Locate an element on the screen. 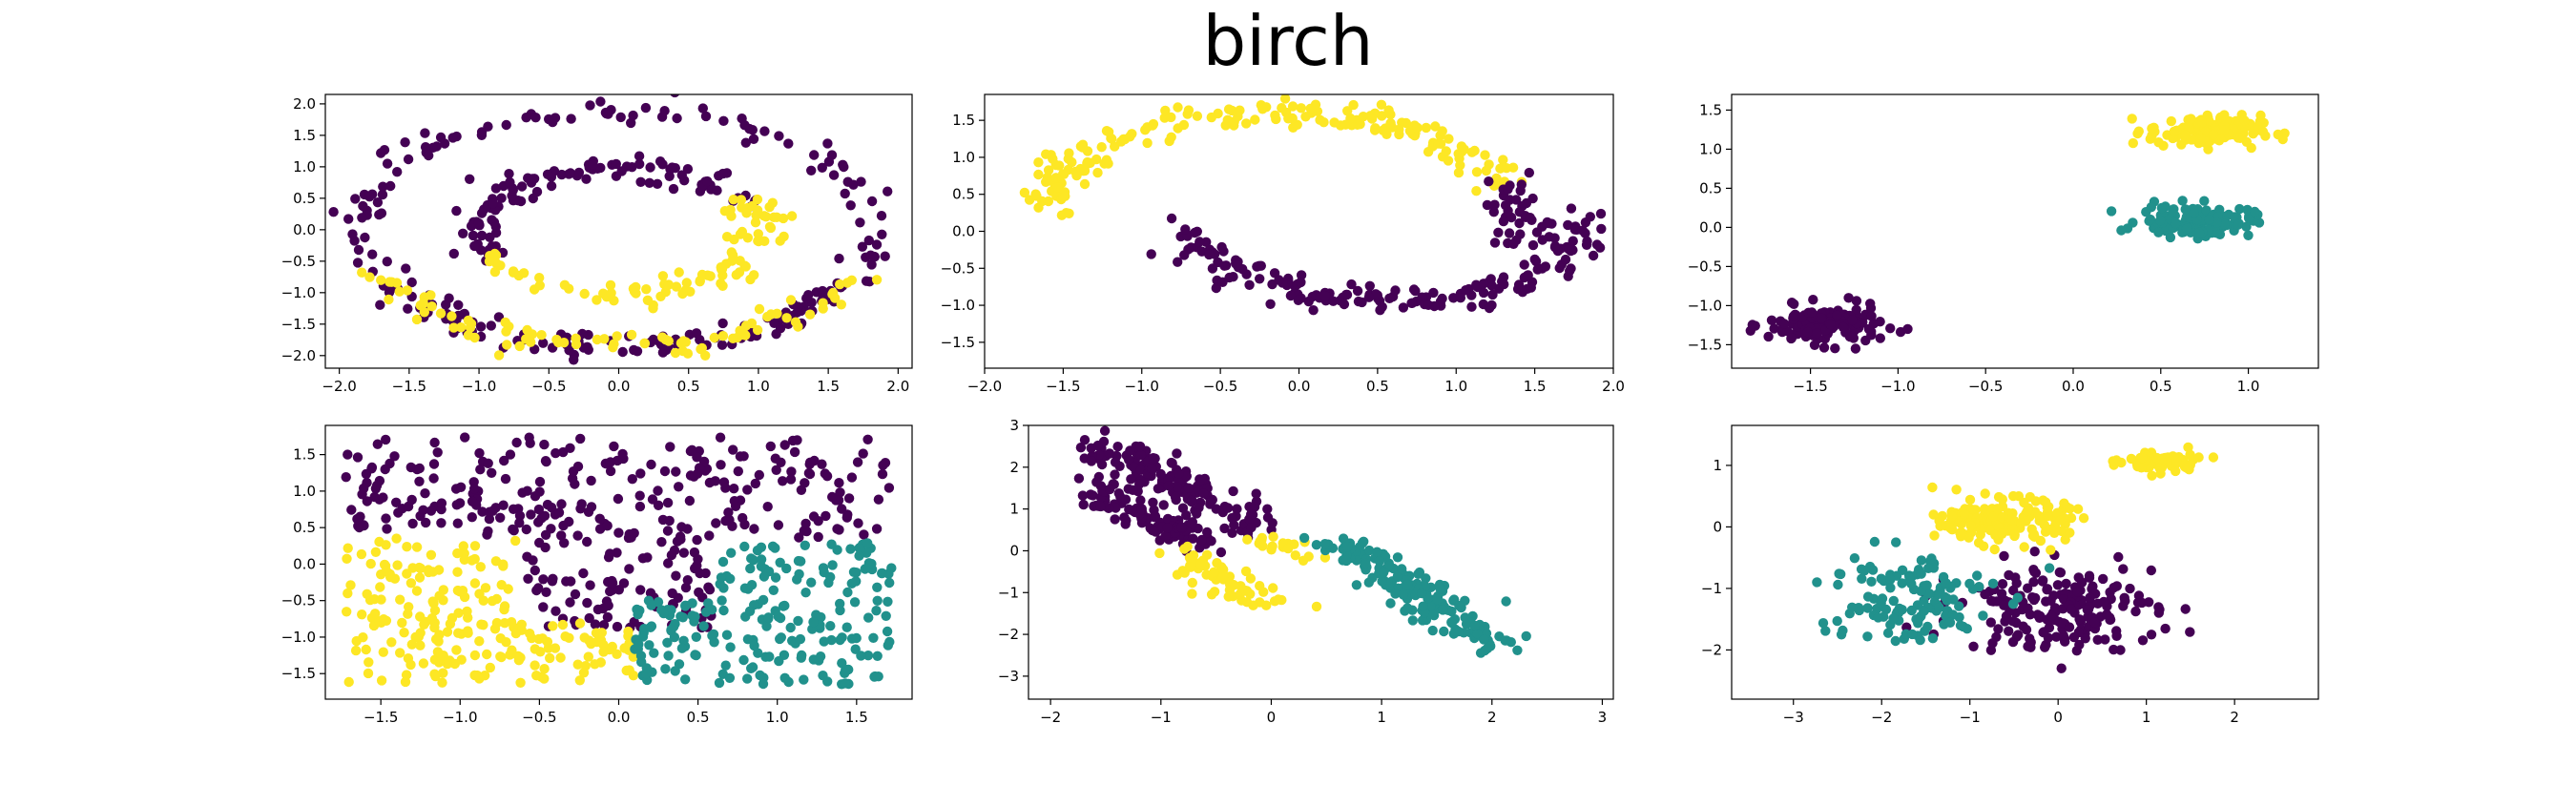 The width and height of the screenshot is (2576, 785). y-tick-label: 0.5 is located at coordinates (304, 527).